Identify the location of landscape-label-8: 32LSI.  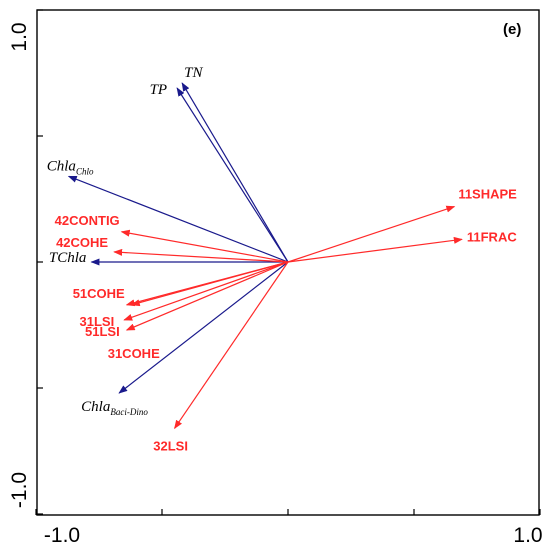
(170, 445).